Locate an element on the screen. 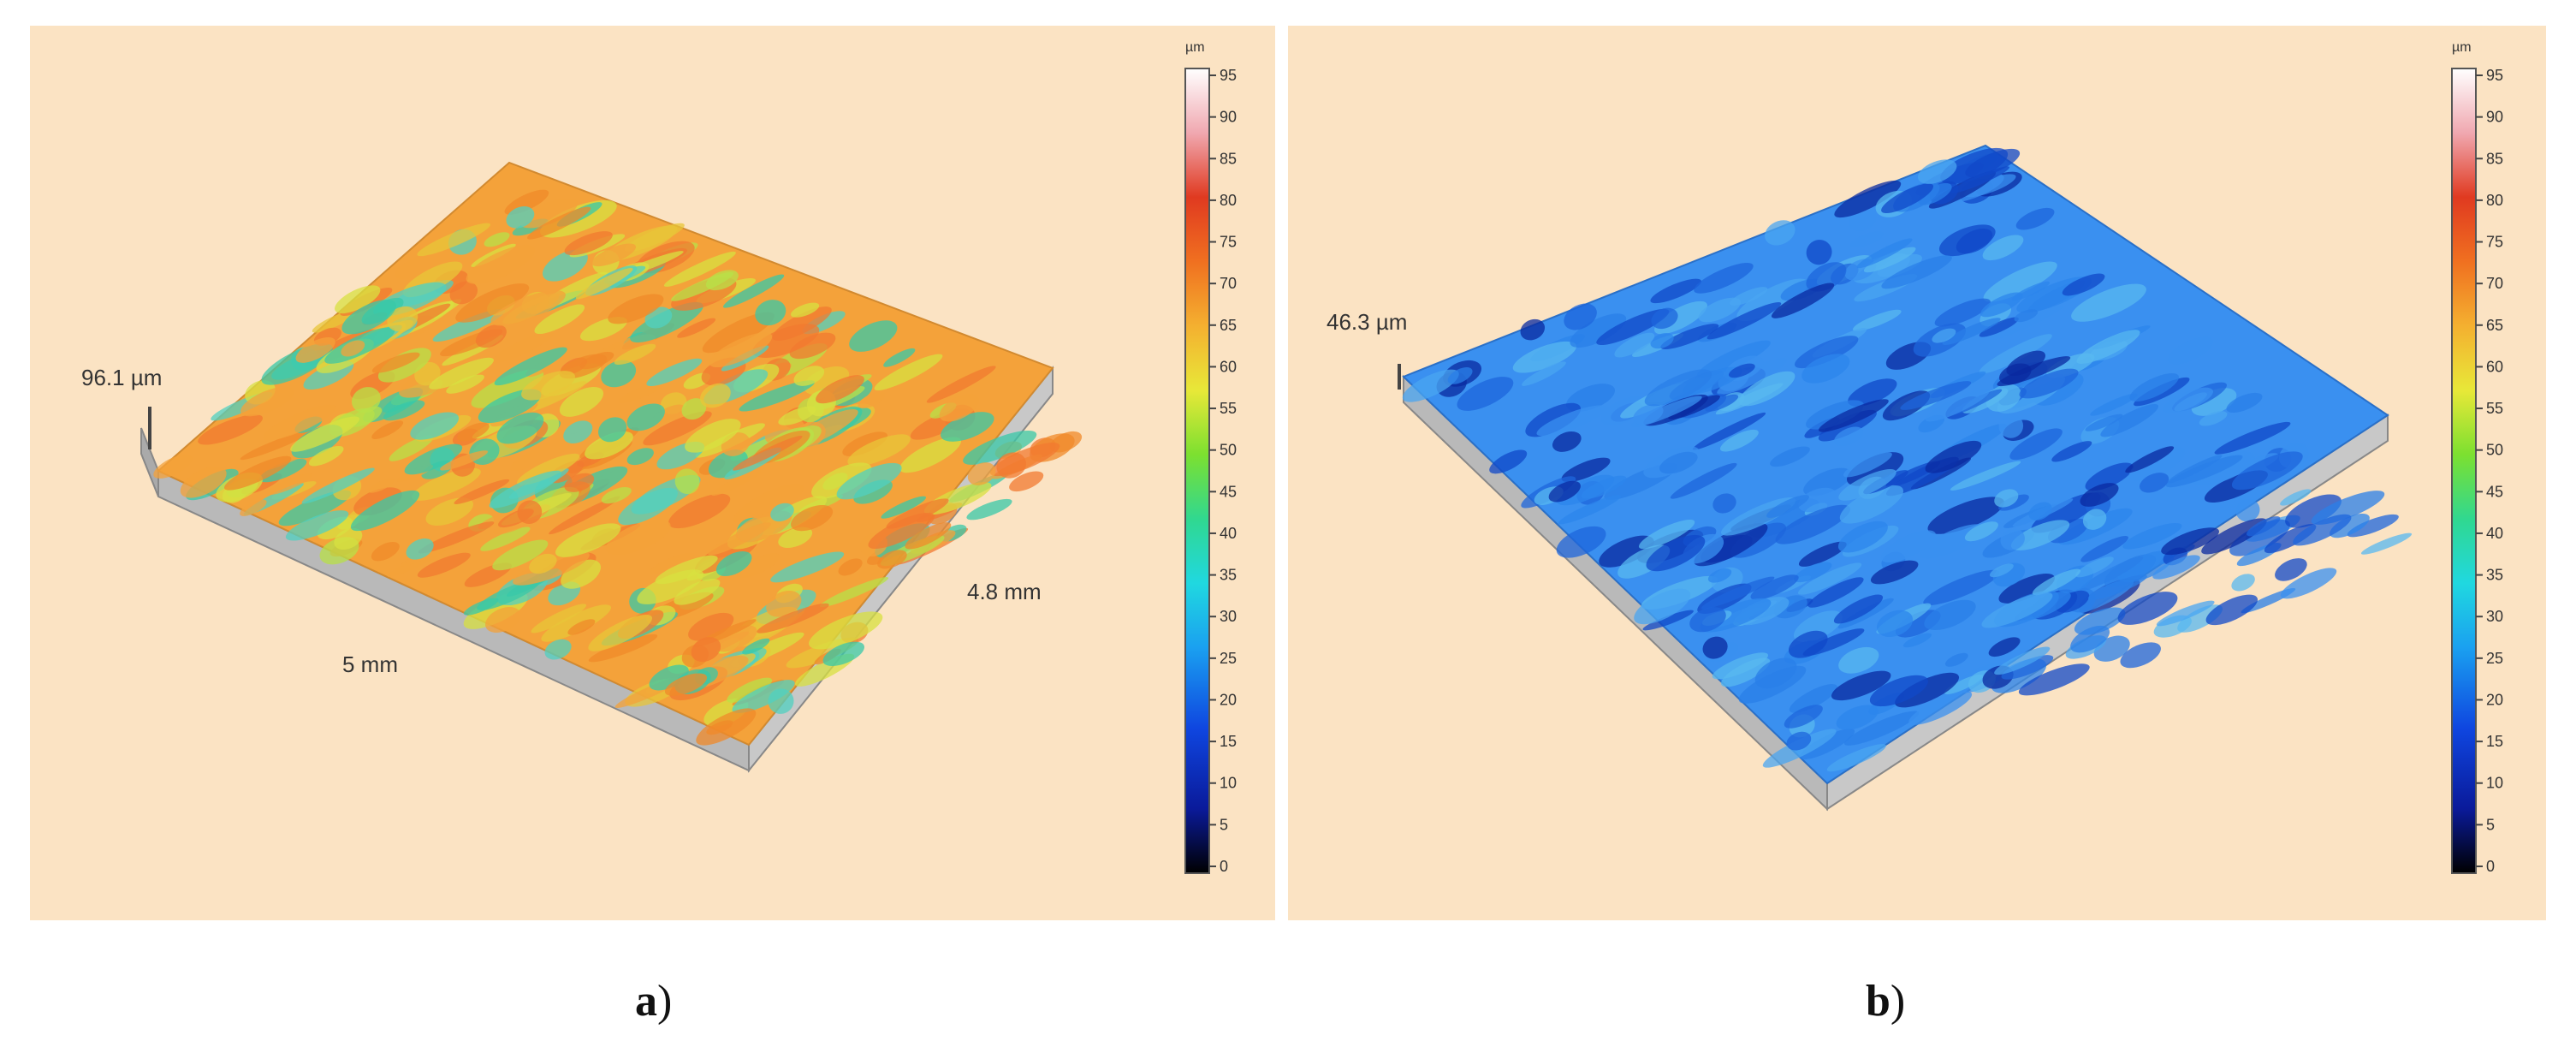  caption-b: b) is located at coordinates (1885, 1001).